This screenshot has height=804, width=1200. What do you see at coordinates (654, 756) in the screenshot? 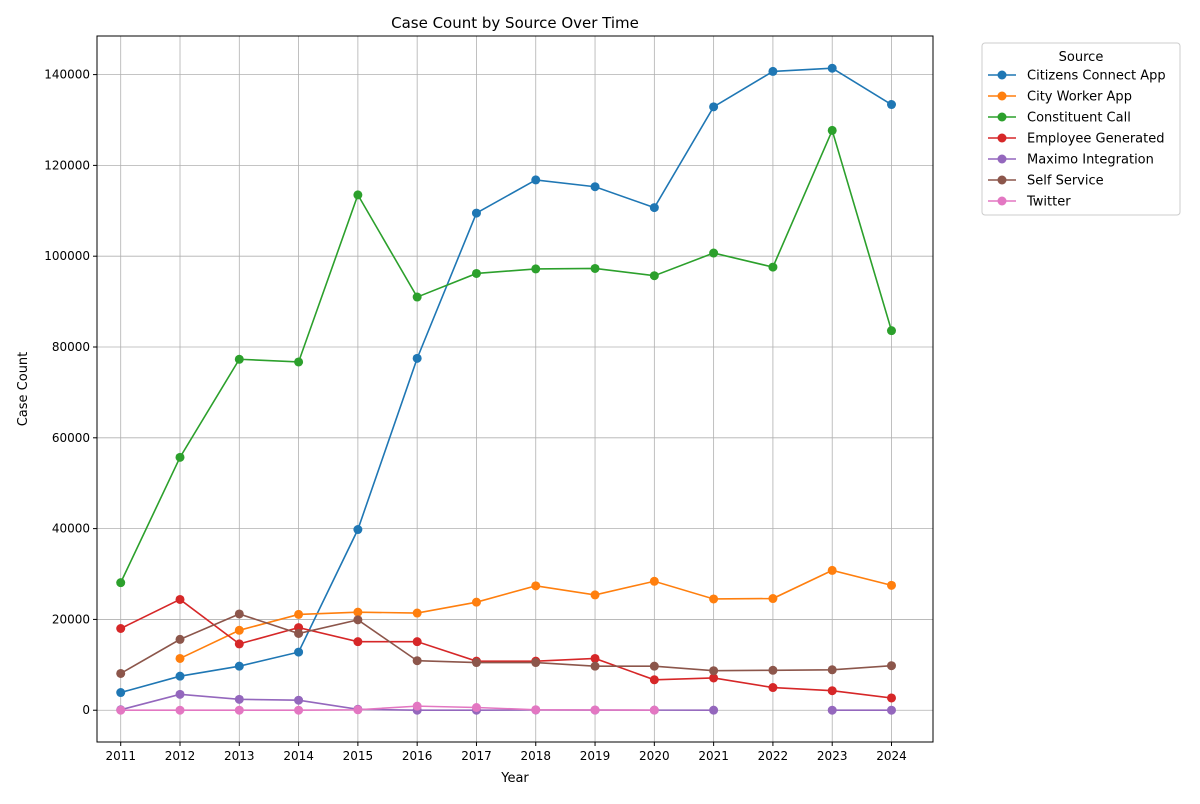
I see `x-tick-label: 2020` at bounding box center [654, 756].